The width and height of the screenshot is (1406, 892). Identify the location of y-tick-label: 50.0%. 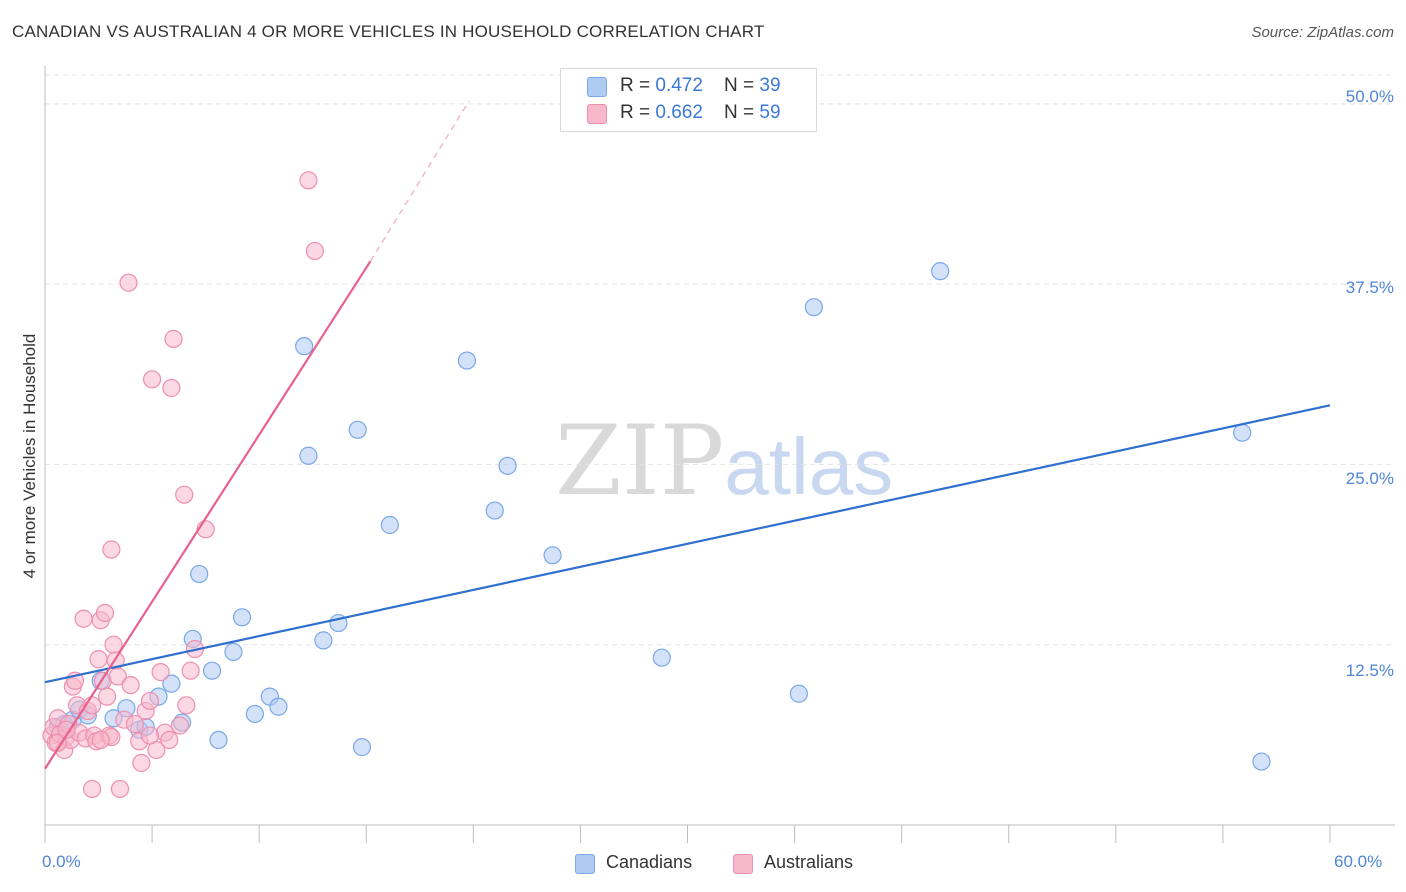
(1369, 96).